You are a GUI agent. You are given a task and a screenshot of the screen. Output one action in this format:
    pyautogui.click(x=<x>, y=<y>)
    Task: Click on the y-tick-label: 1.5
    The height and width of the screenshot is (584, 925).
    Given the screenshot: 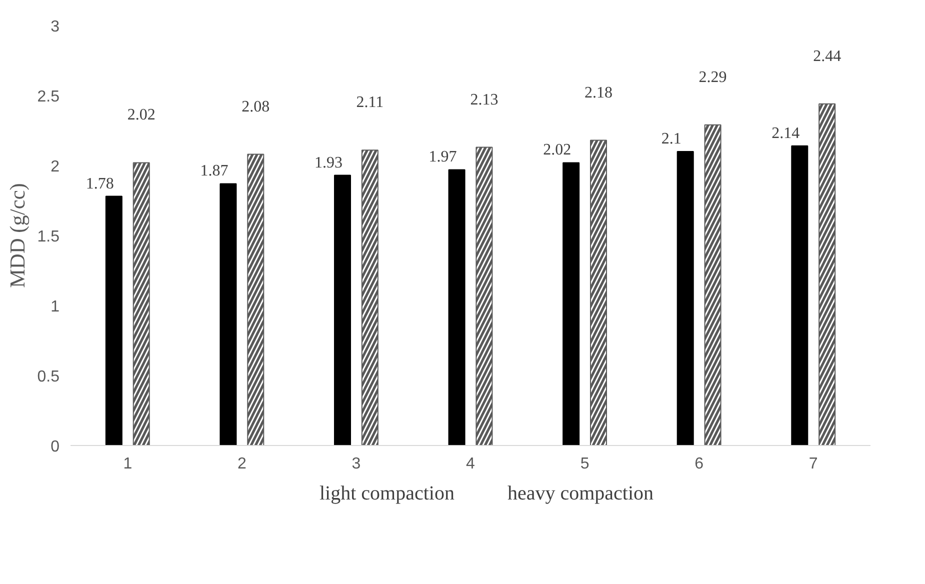 What is the action you would take?
    pyautogui.click(x=48, y=237)
    